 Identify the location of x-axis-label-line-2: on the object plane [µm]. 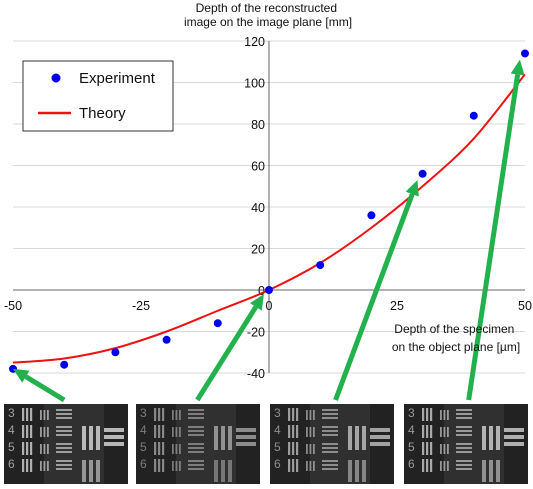
(456, 347).